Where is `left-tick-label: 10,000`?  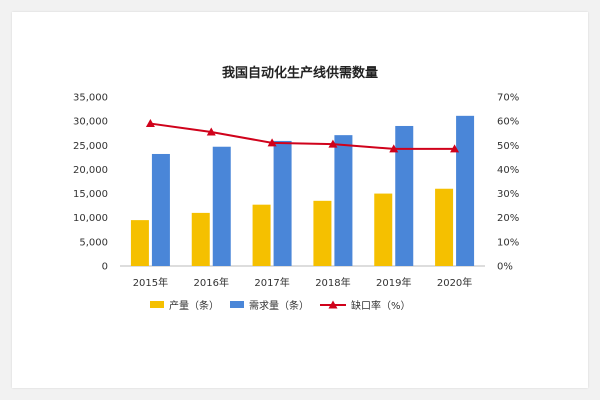
left-tick-label: 10,000 is located at coordinates (90, 218).